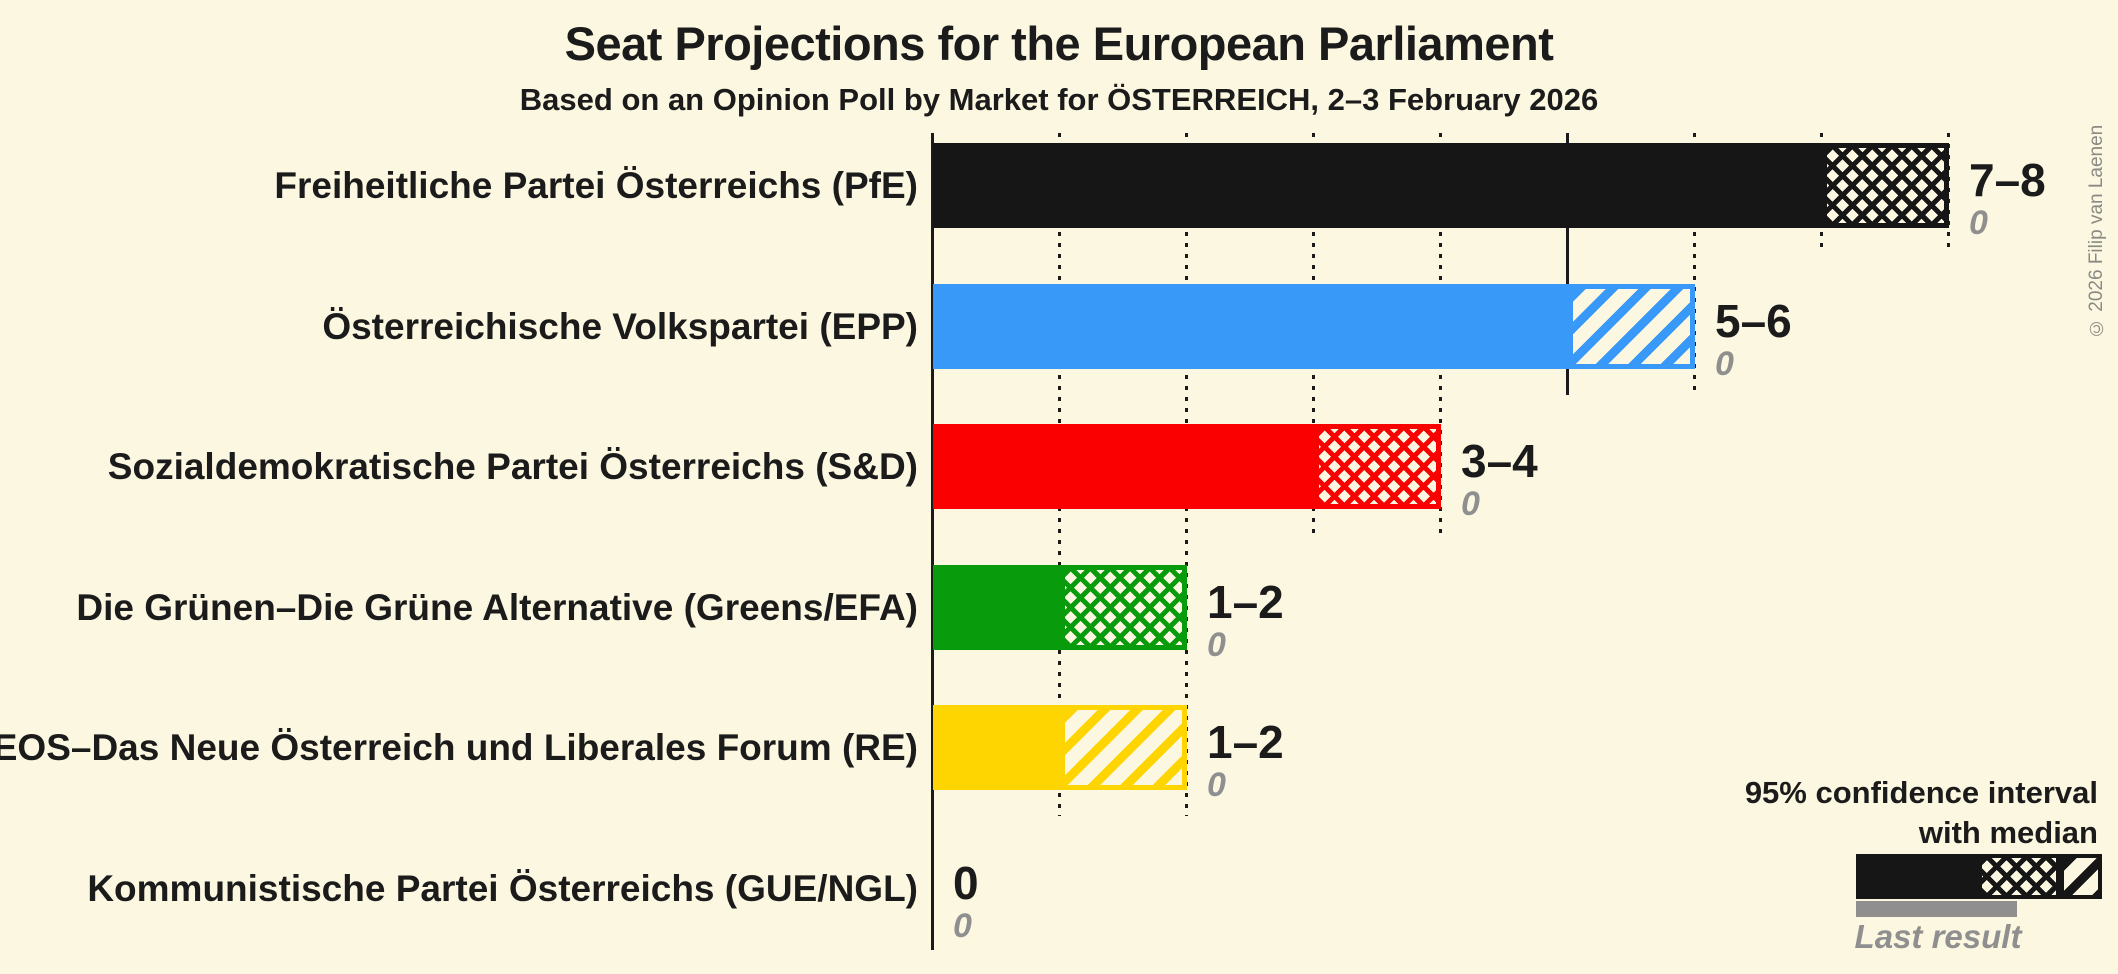 This screenshot has width=2118, height=974. What do you see at coordinates (1921, 792) in the screenshot?
I see `legend-ci-label-line1: 95% confidence interval` at bounding box center [1921, 792].